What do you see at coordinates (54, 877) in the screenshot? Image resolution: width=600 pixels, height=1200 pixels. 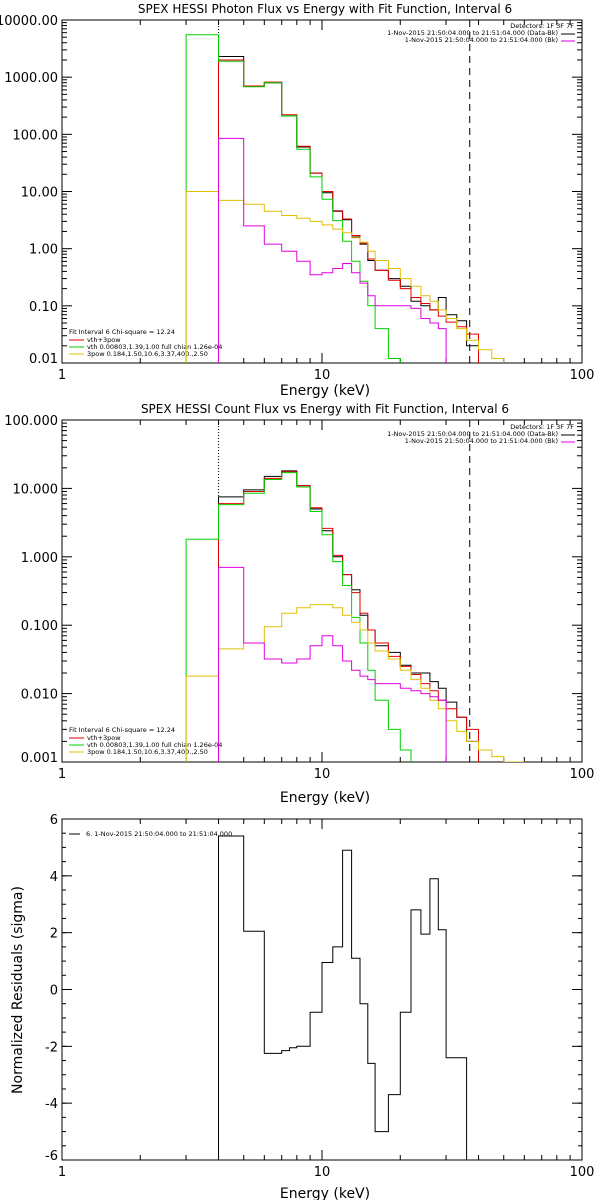 I see `y-tick-label: 4` at bounding box center [54, 877].